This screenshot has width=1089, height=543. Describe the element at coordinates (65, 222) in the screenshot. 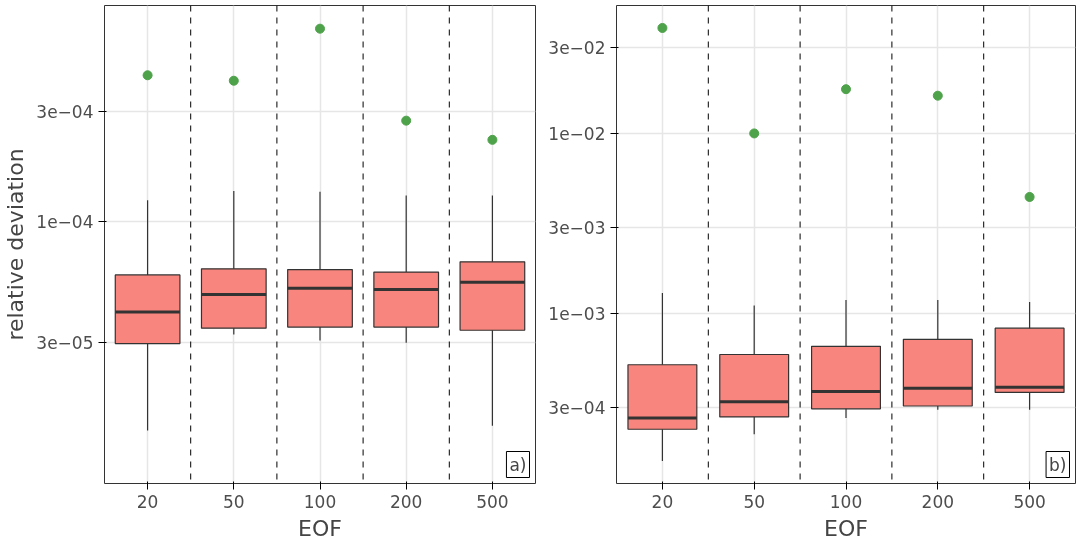

I see `y-tick-label: 1e−04` at that location.